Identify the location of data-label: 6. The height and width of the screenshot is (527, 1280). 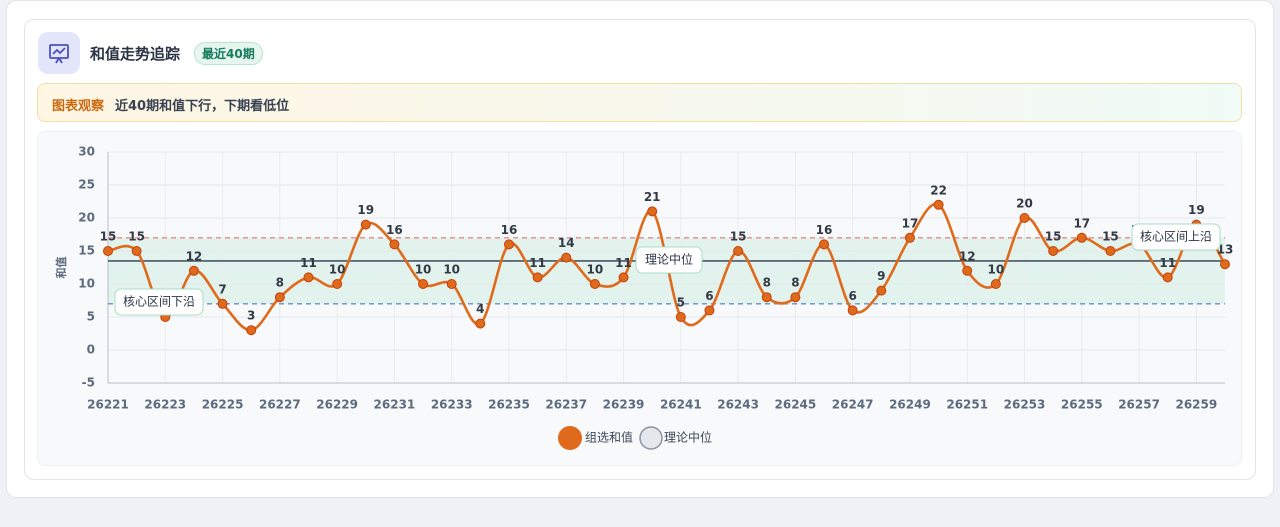
(709, 296).